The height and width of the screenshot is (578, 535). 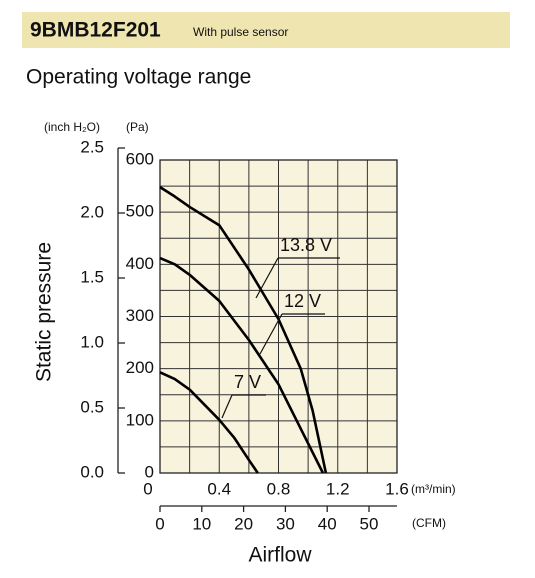 What do you see at coordinates (247, 382) in the screenshot?
I see `series-label: 7 V` at bounding box center [247, 382].